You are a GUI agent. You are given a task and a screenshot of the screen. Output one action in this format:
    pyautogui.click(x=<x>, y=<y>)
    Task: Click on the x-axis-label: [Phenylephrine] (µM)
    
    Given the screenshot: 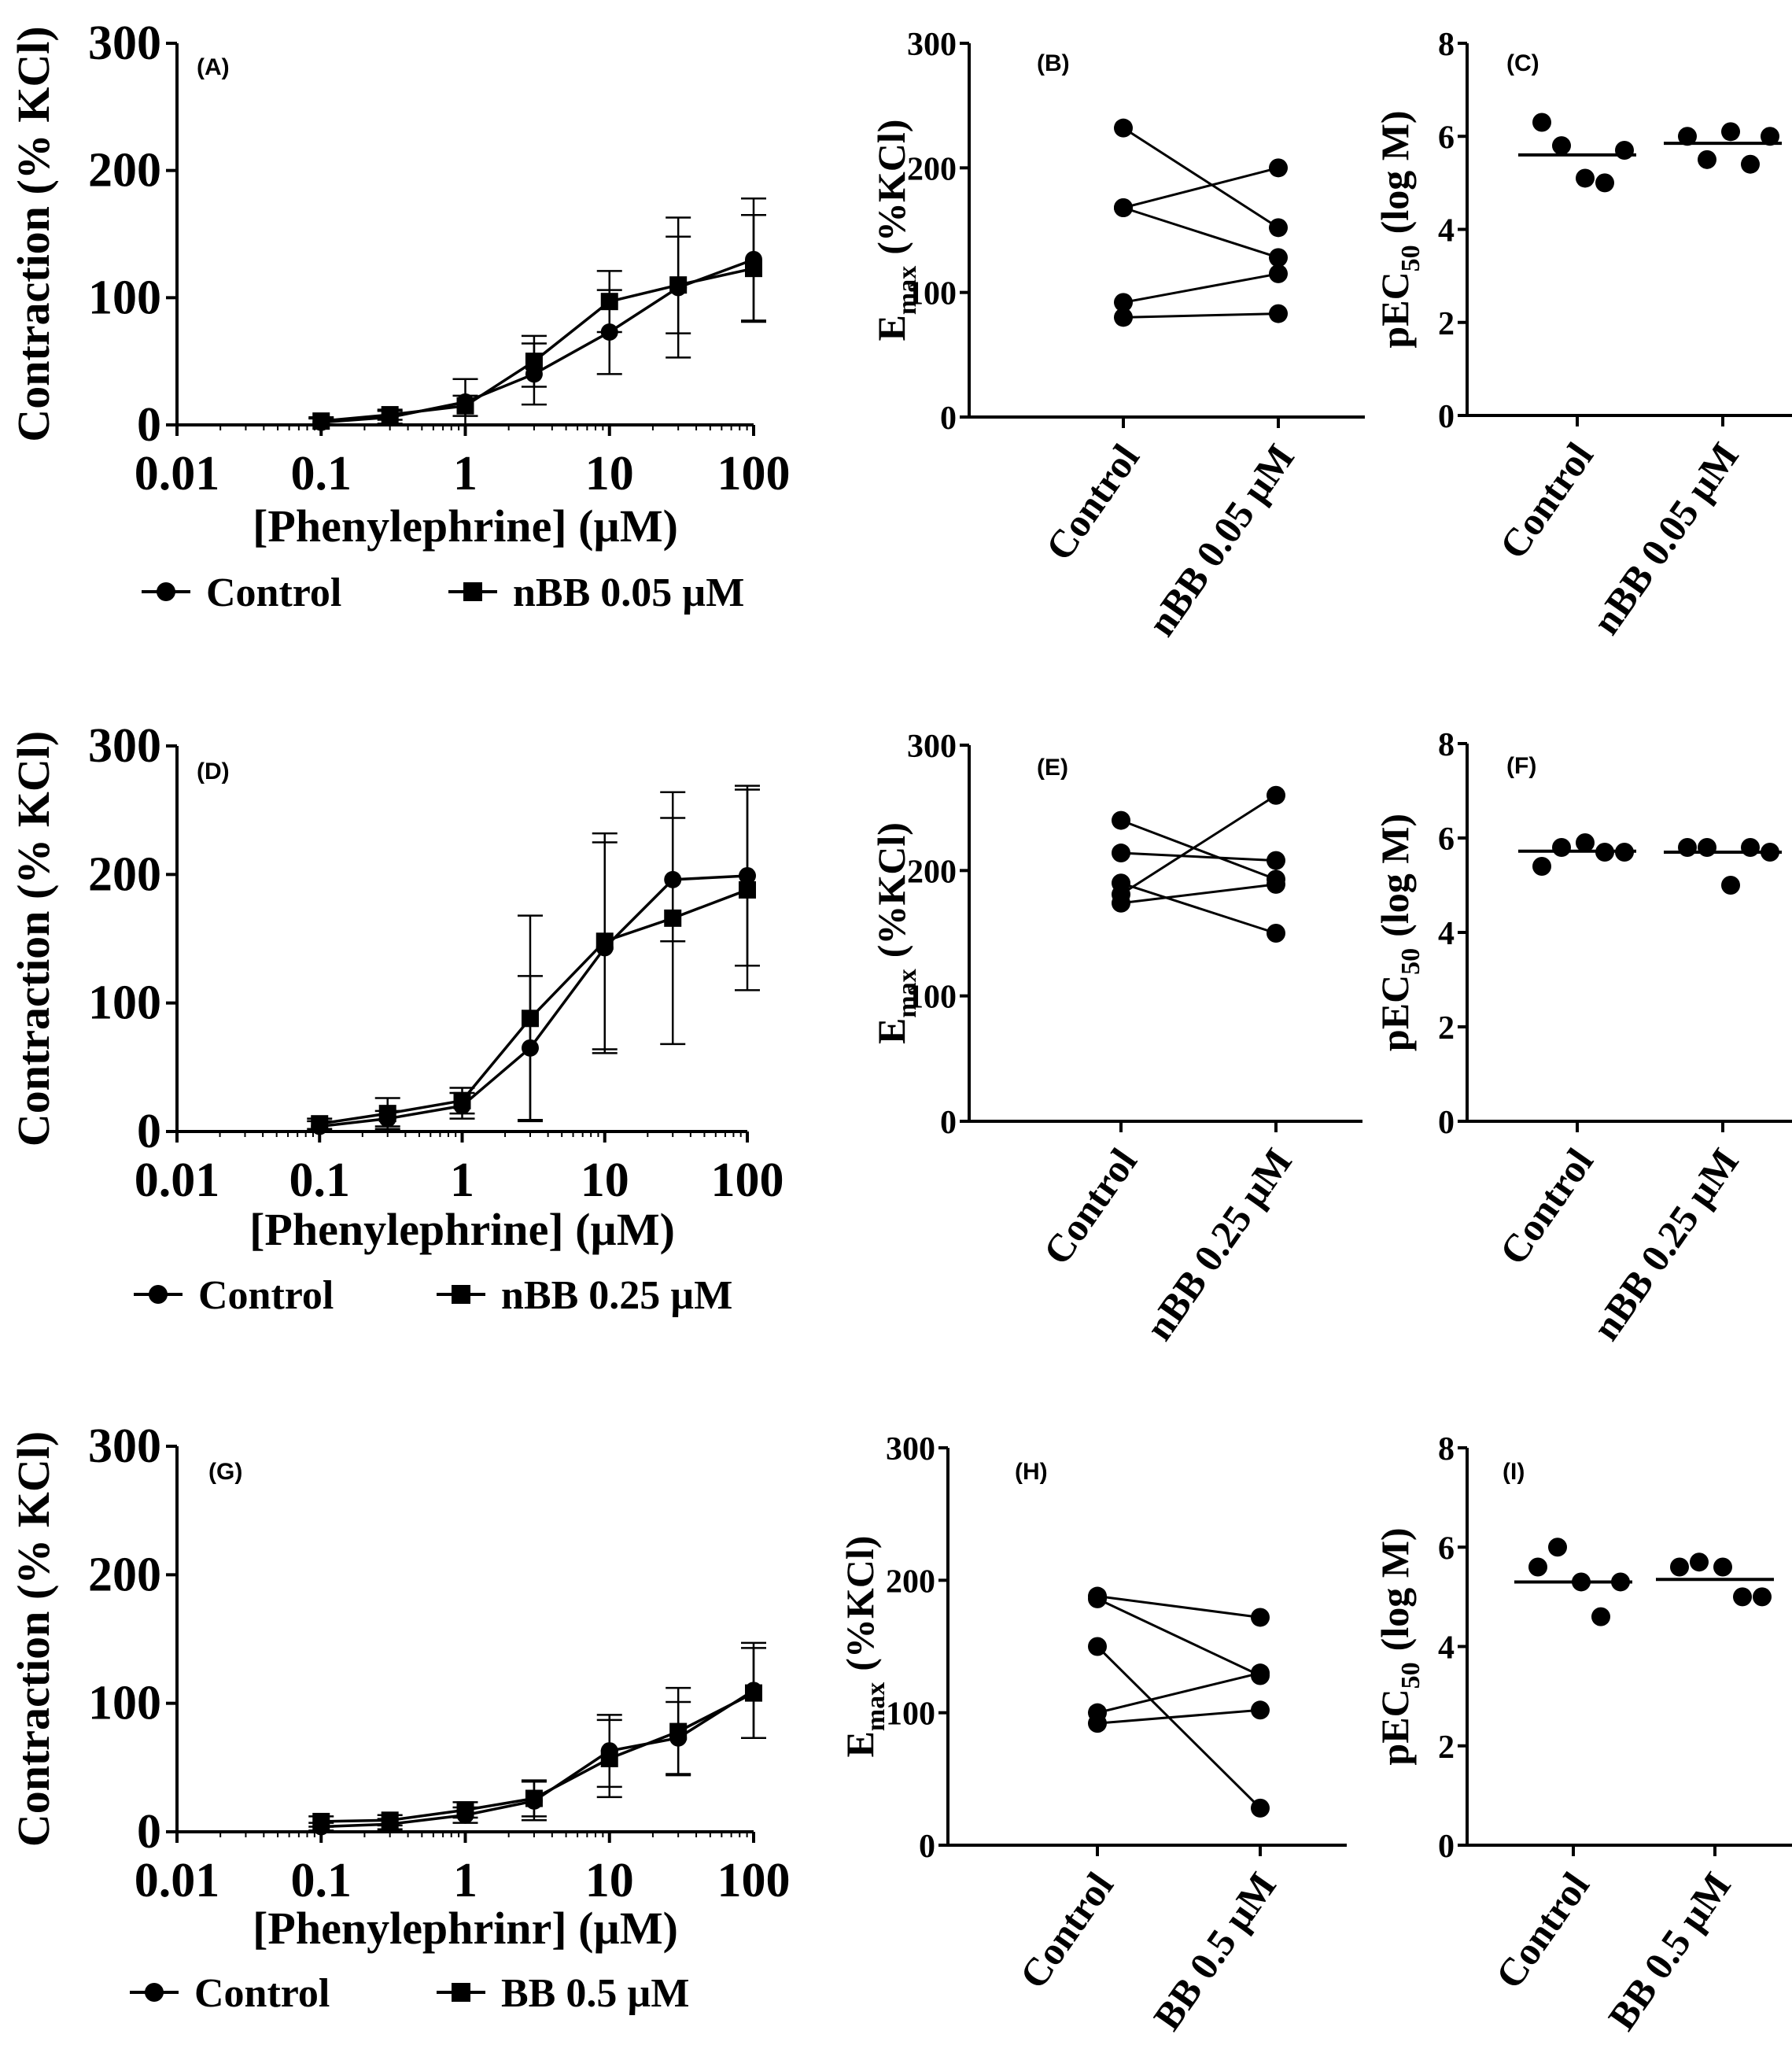 What is the action you would take?
    pyautogui.click(x=462, y=1229)
    